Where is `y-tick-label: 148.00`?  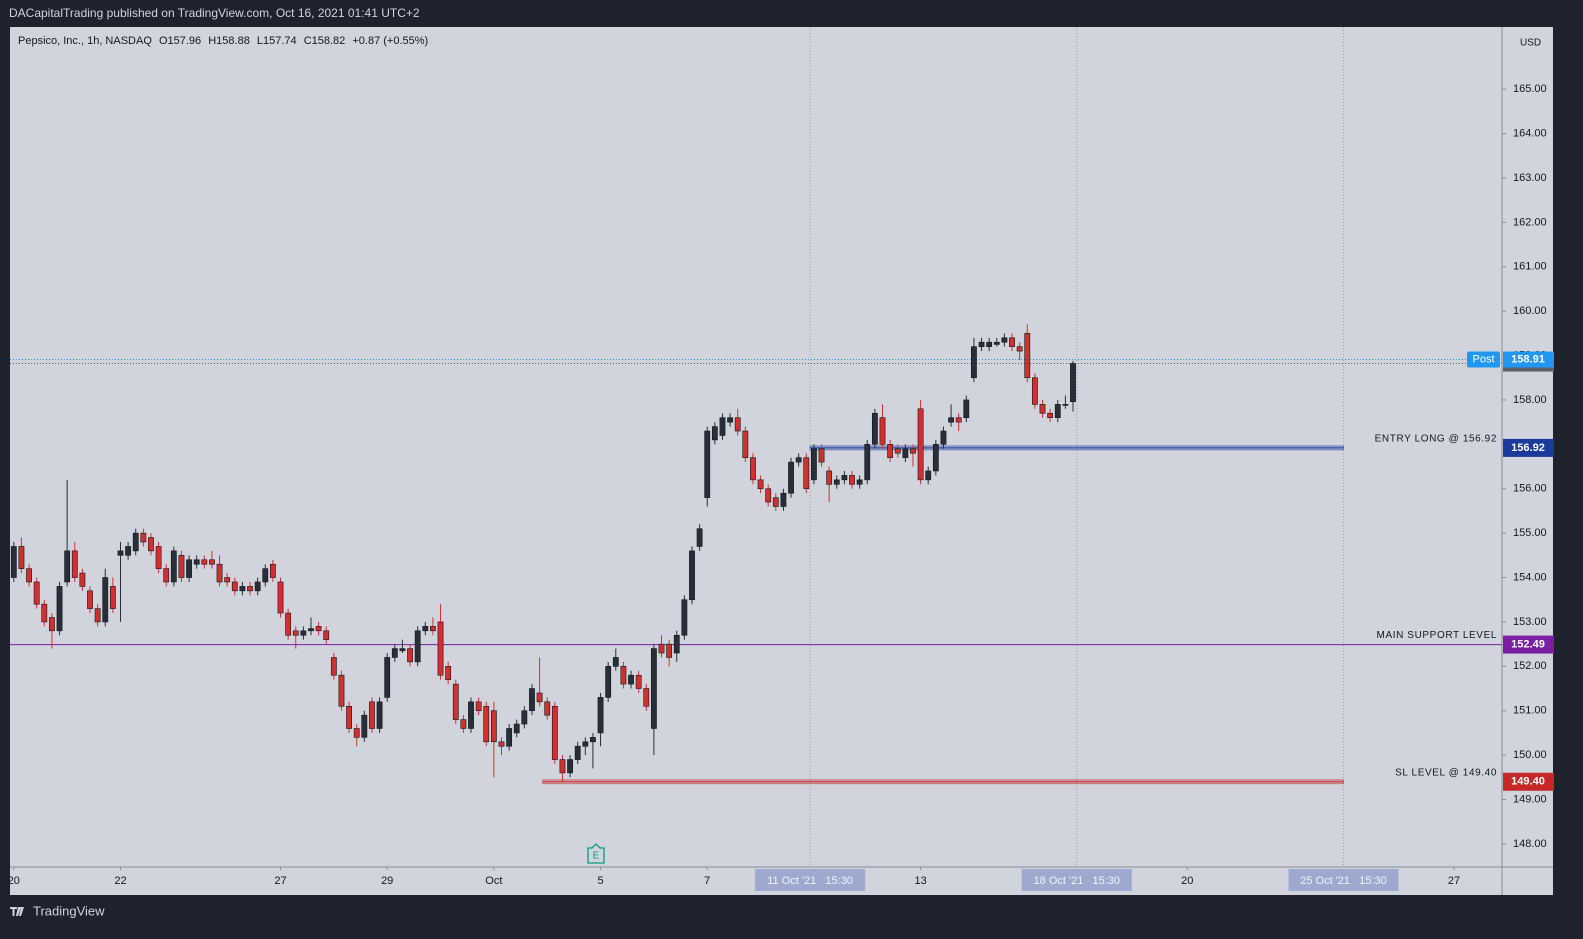
y-tick-label: 148.00 is located at coordinates (1530, 844).